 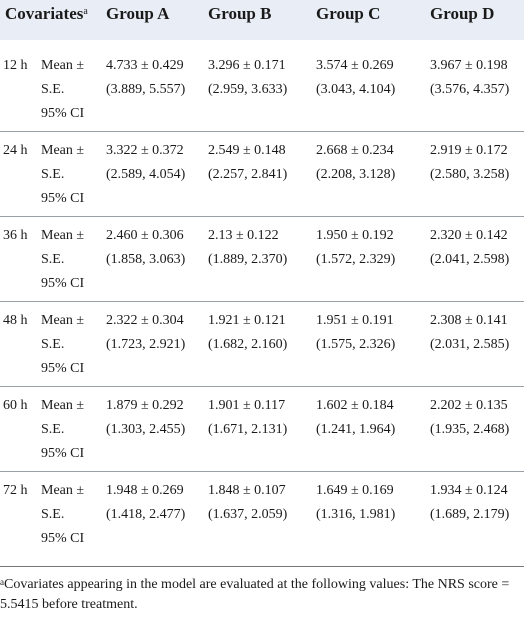 What do you see at coordinates (355, 150) in the screenshot?
I see `cell-mean-se: 2.668 ± 0.234` at bounding box center [355, 150].